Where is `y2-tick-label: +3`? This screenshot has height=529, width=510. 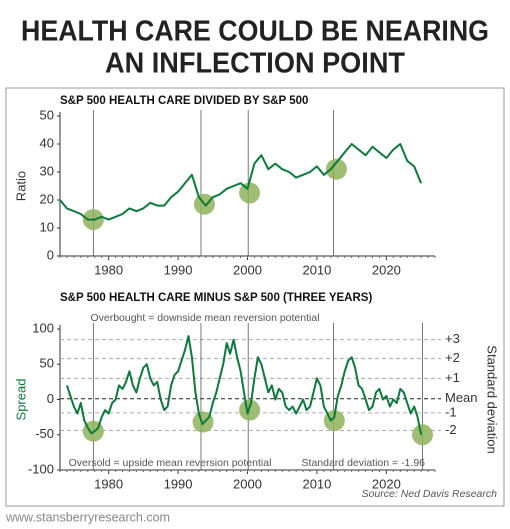
y2-tick-label: +3 is located at coordinates (452, 338).